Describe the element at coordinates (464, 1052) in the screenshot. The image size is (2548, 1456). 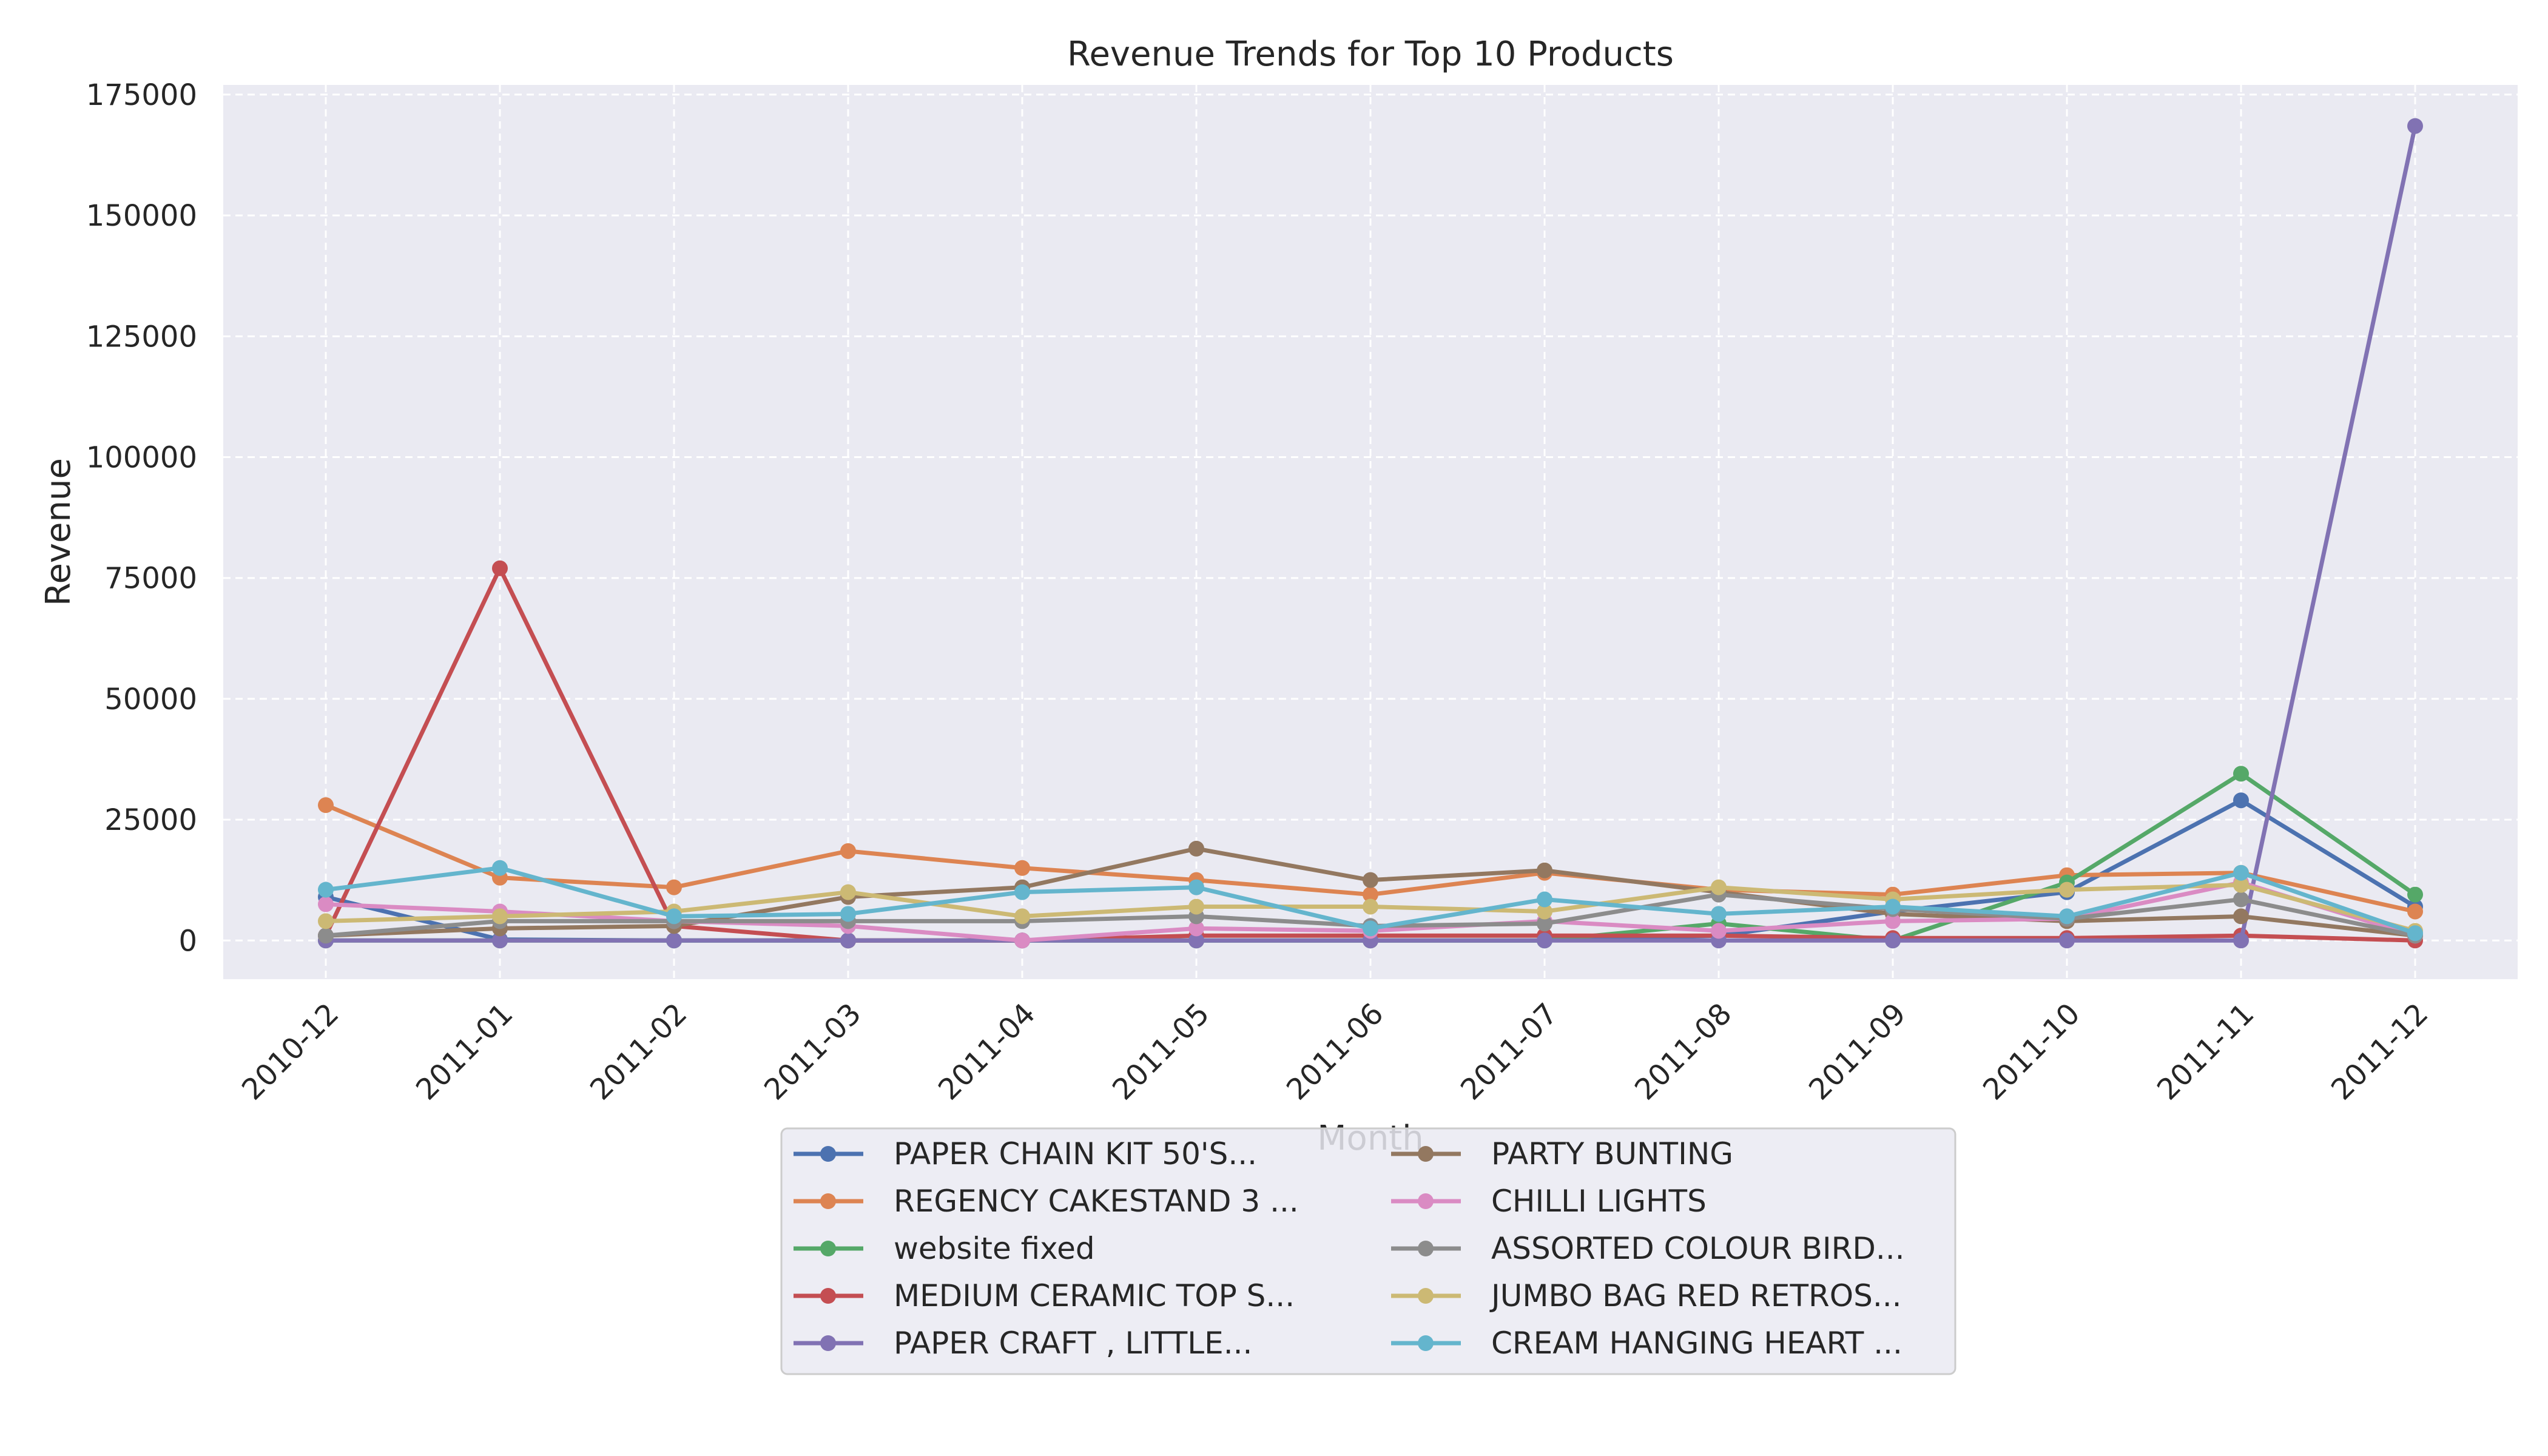
I see `x-tick-label: 2011-01` at that location.